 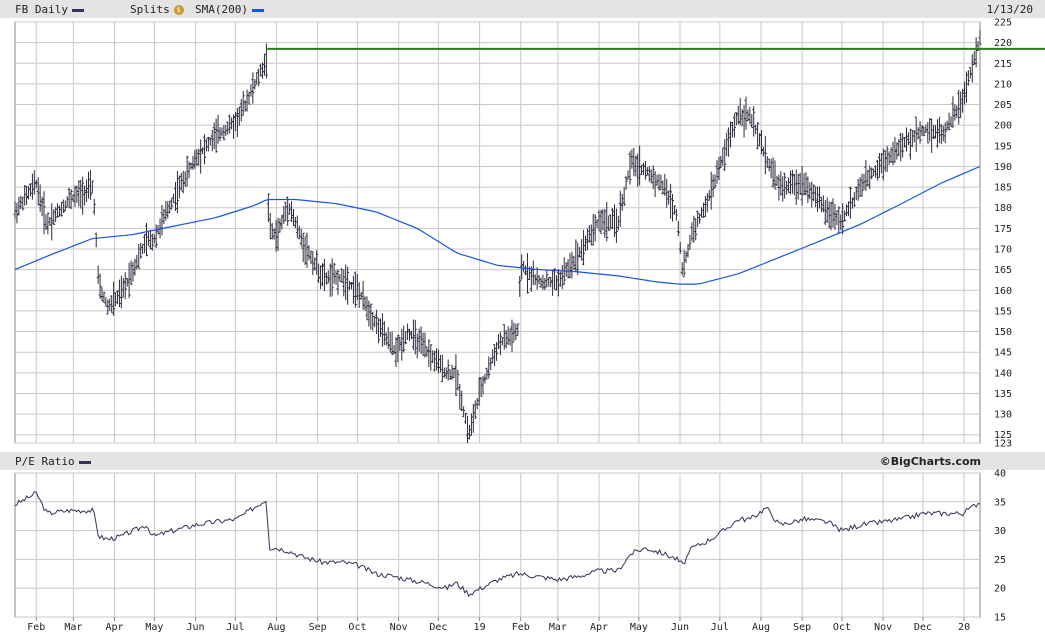 I want to click on pe-legend: P/E Ratio, so click(x=53, y=461).